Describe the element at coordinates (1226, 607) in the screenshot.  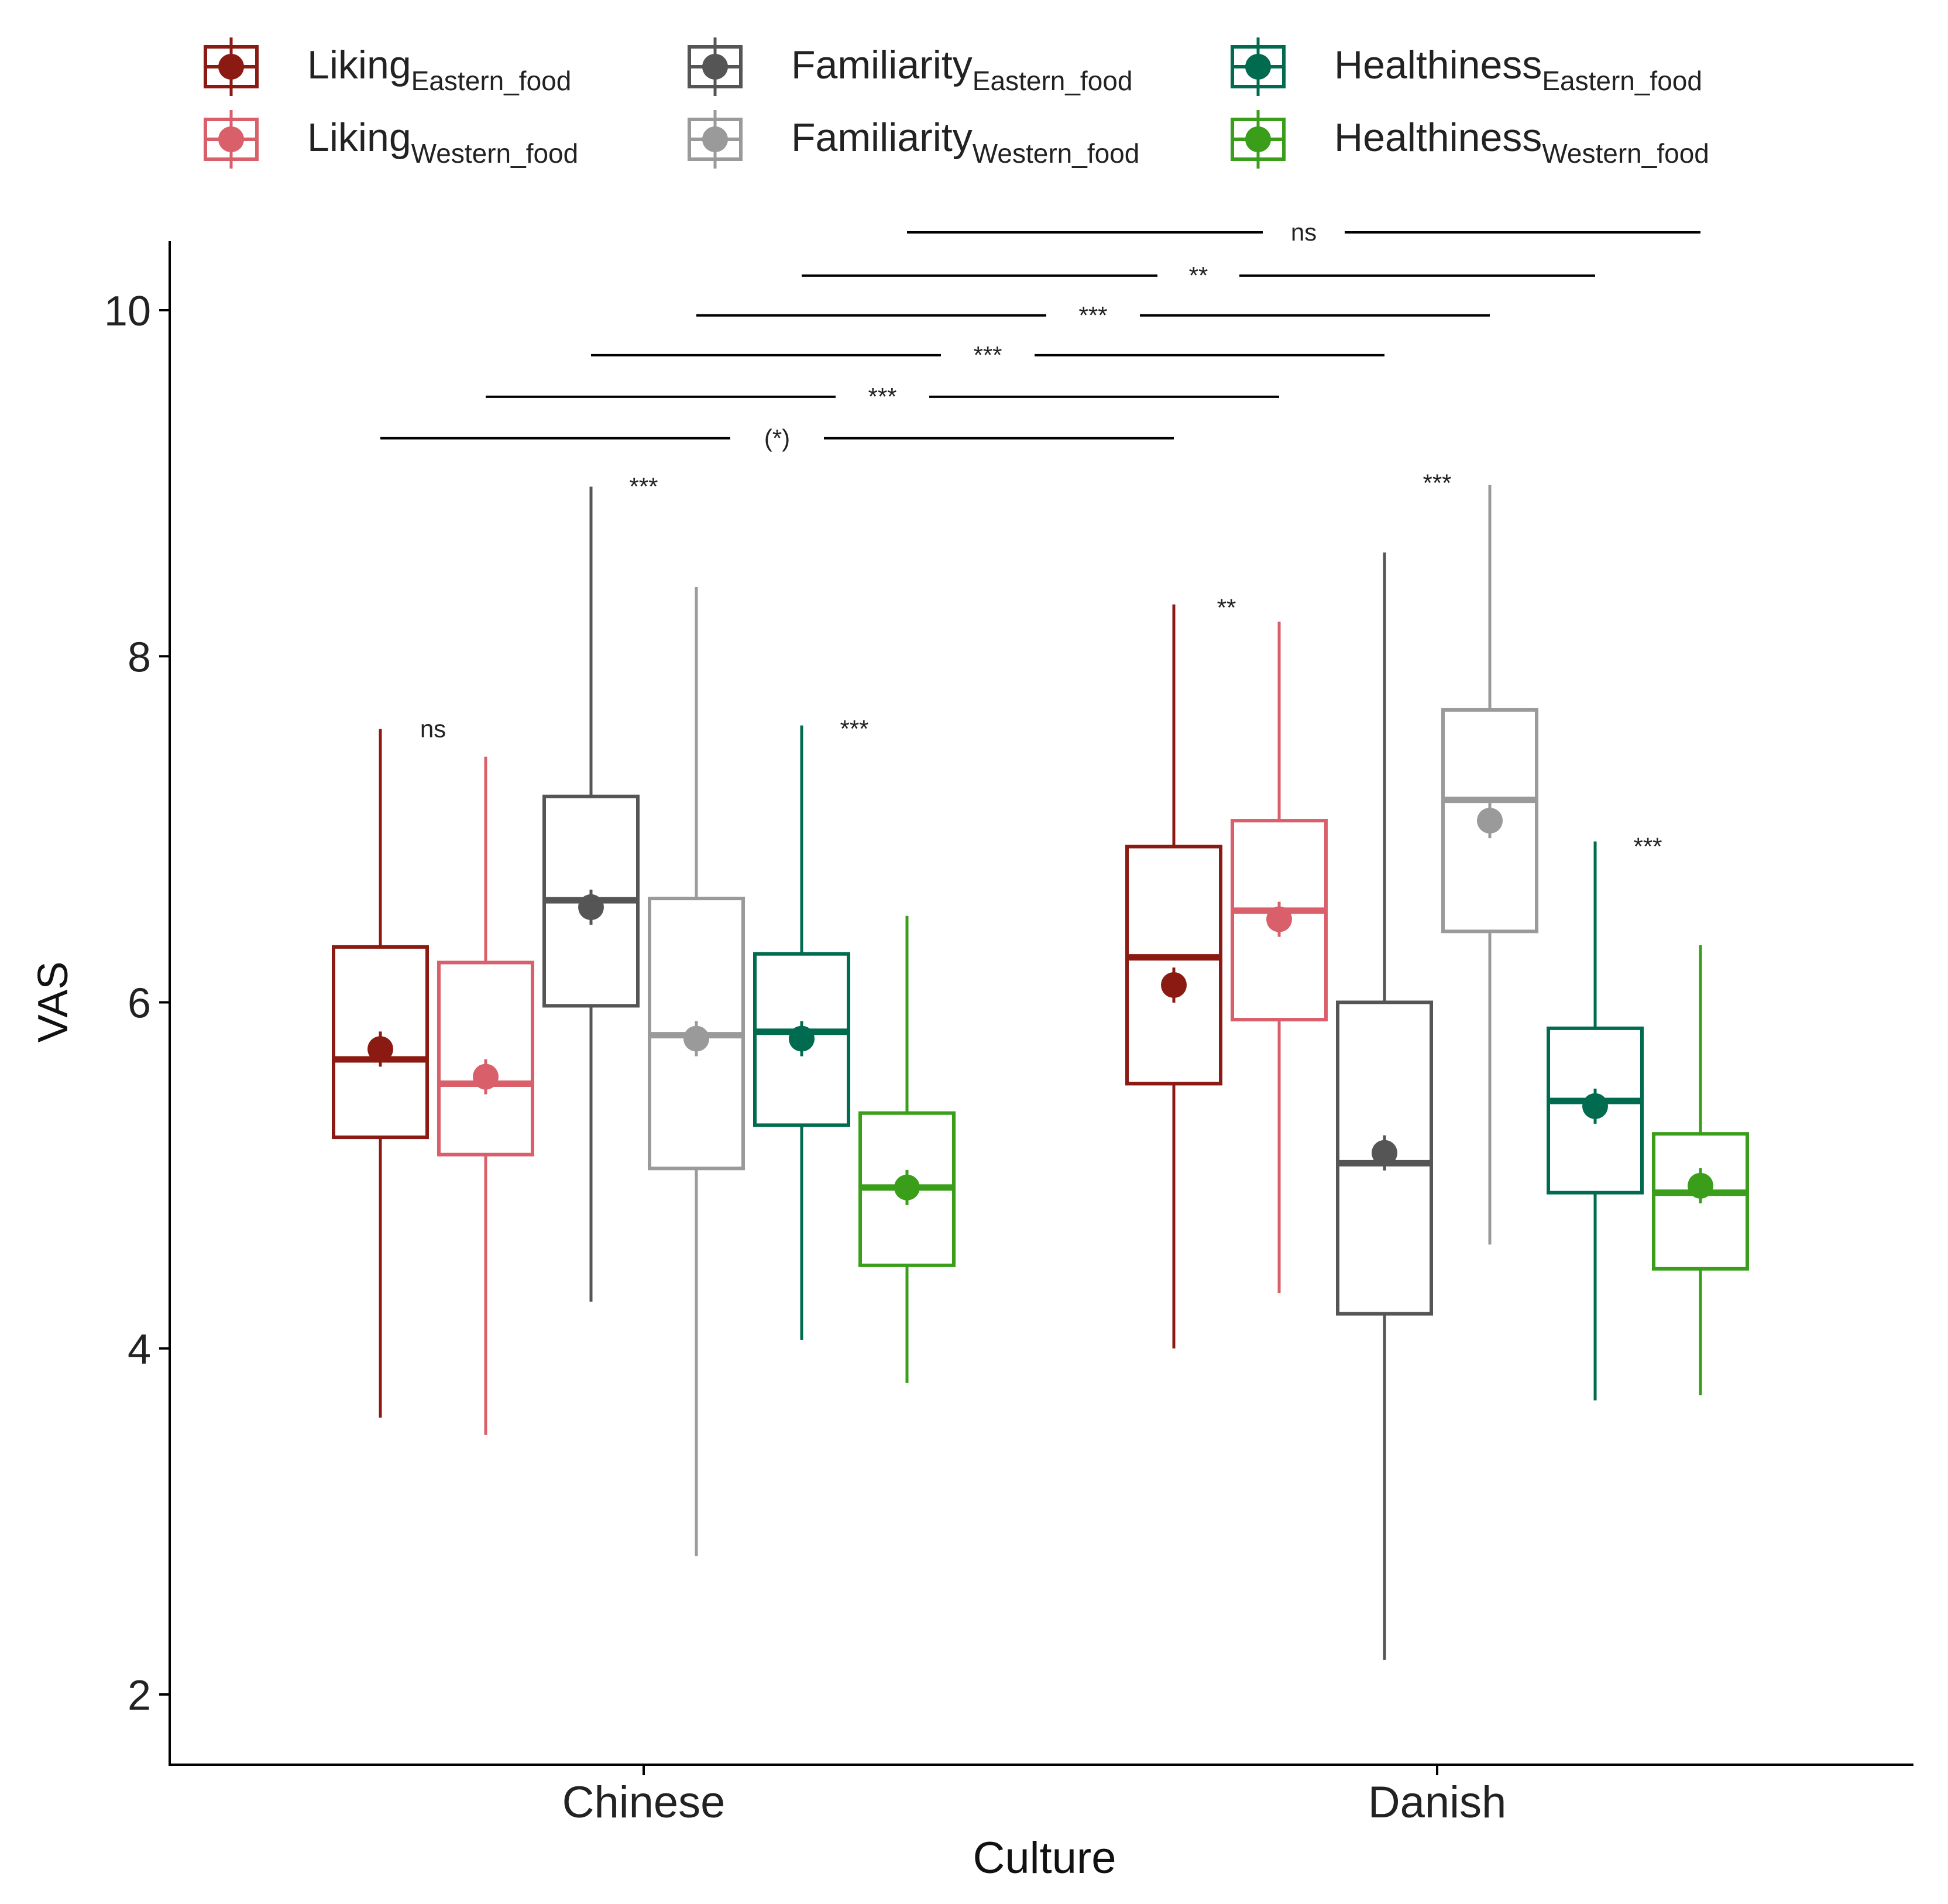
I see `within-significance-label: **` at that location.